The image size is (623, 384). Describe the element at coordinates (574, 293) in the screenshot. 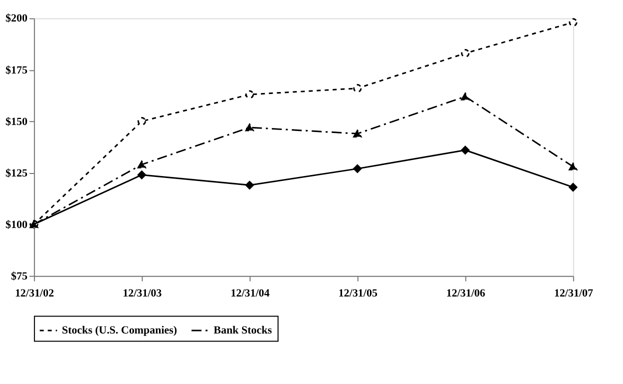

I see `x-tick-label: 12/31/07` at that location.